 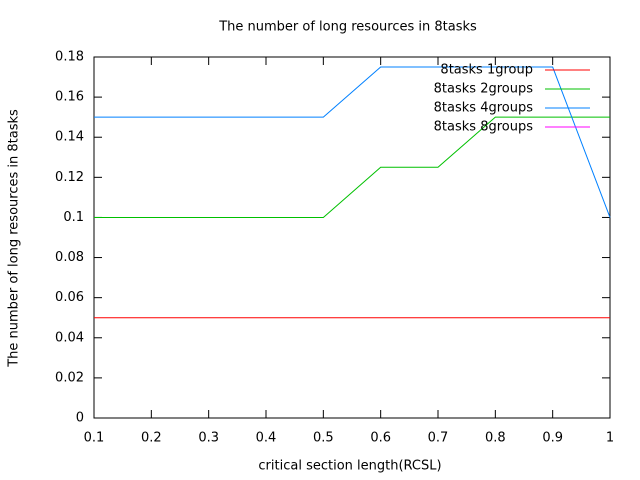 I want to click on y-tick-label: 0.16, so click(x=69, y=97).